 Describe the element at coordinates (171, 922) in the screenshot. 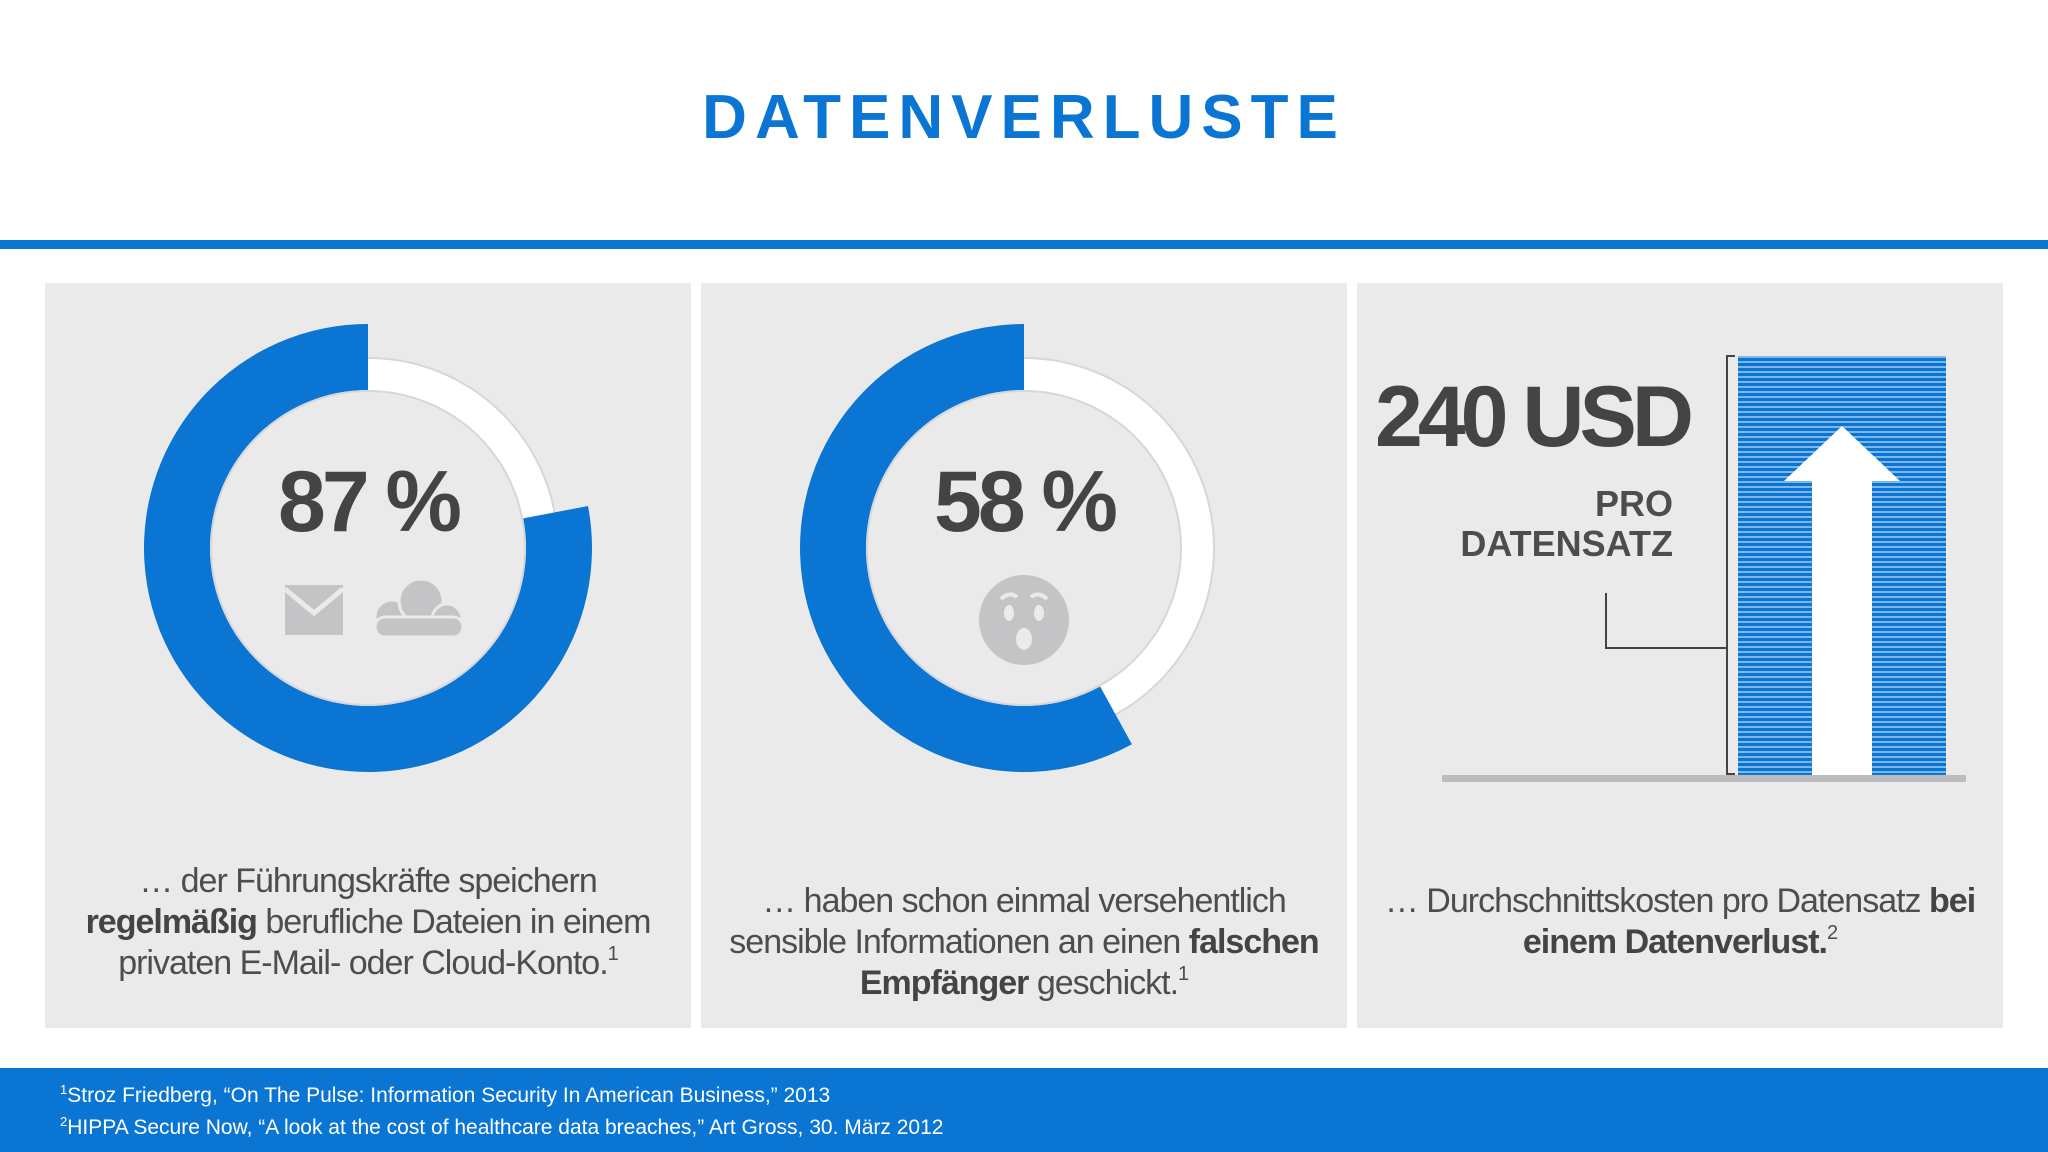

I see `desc-emphasis: regelmäßig` at that location.